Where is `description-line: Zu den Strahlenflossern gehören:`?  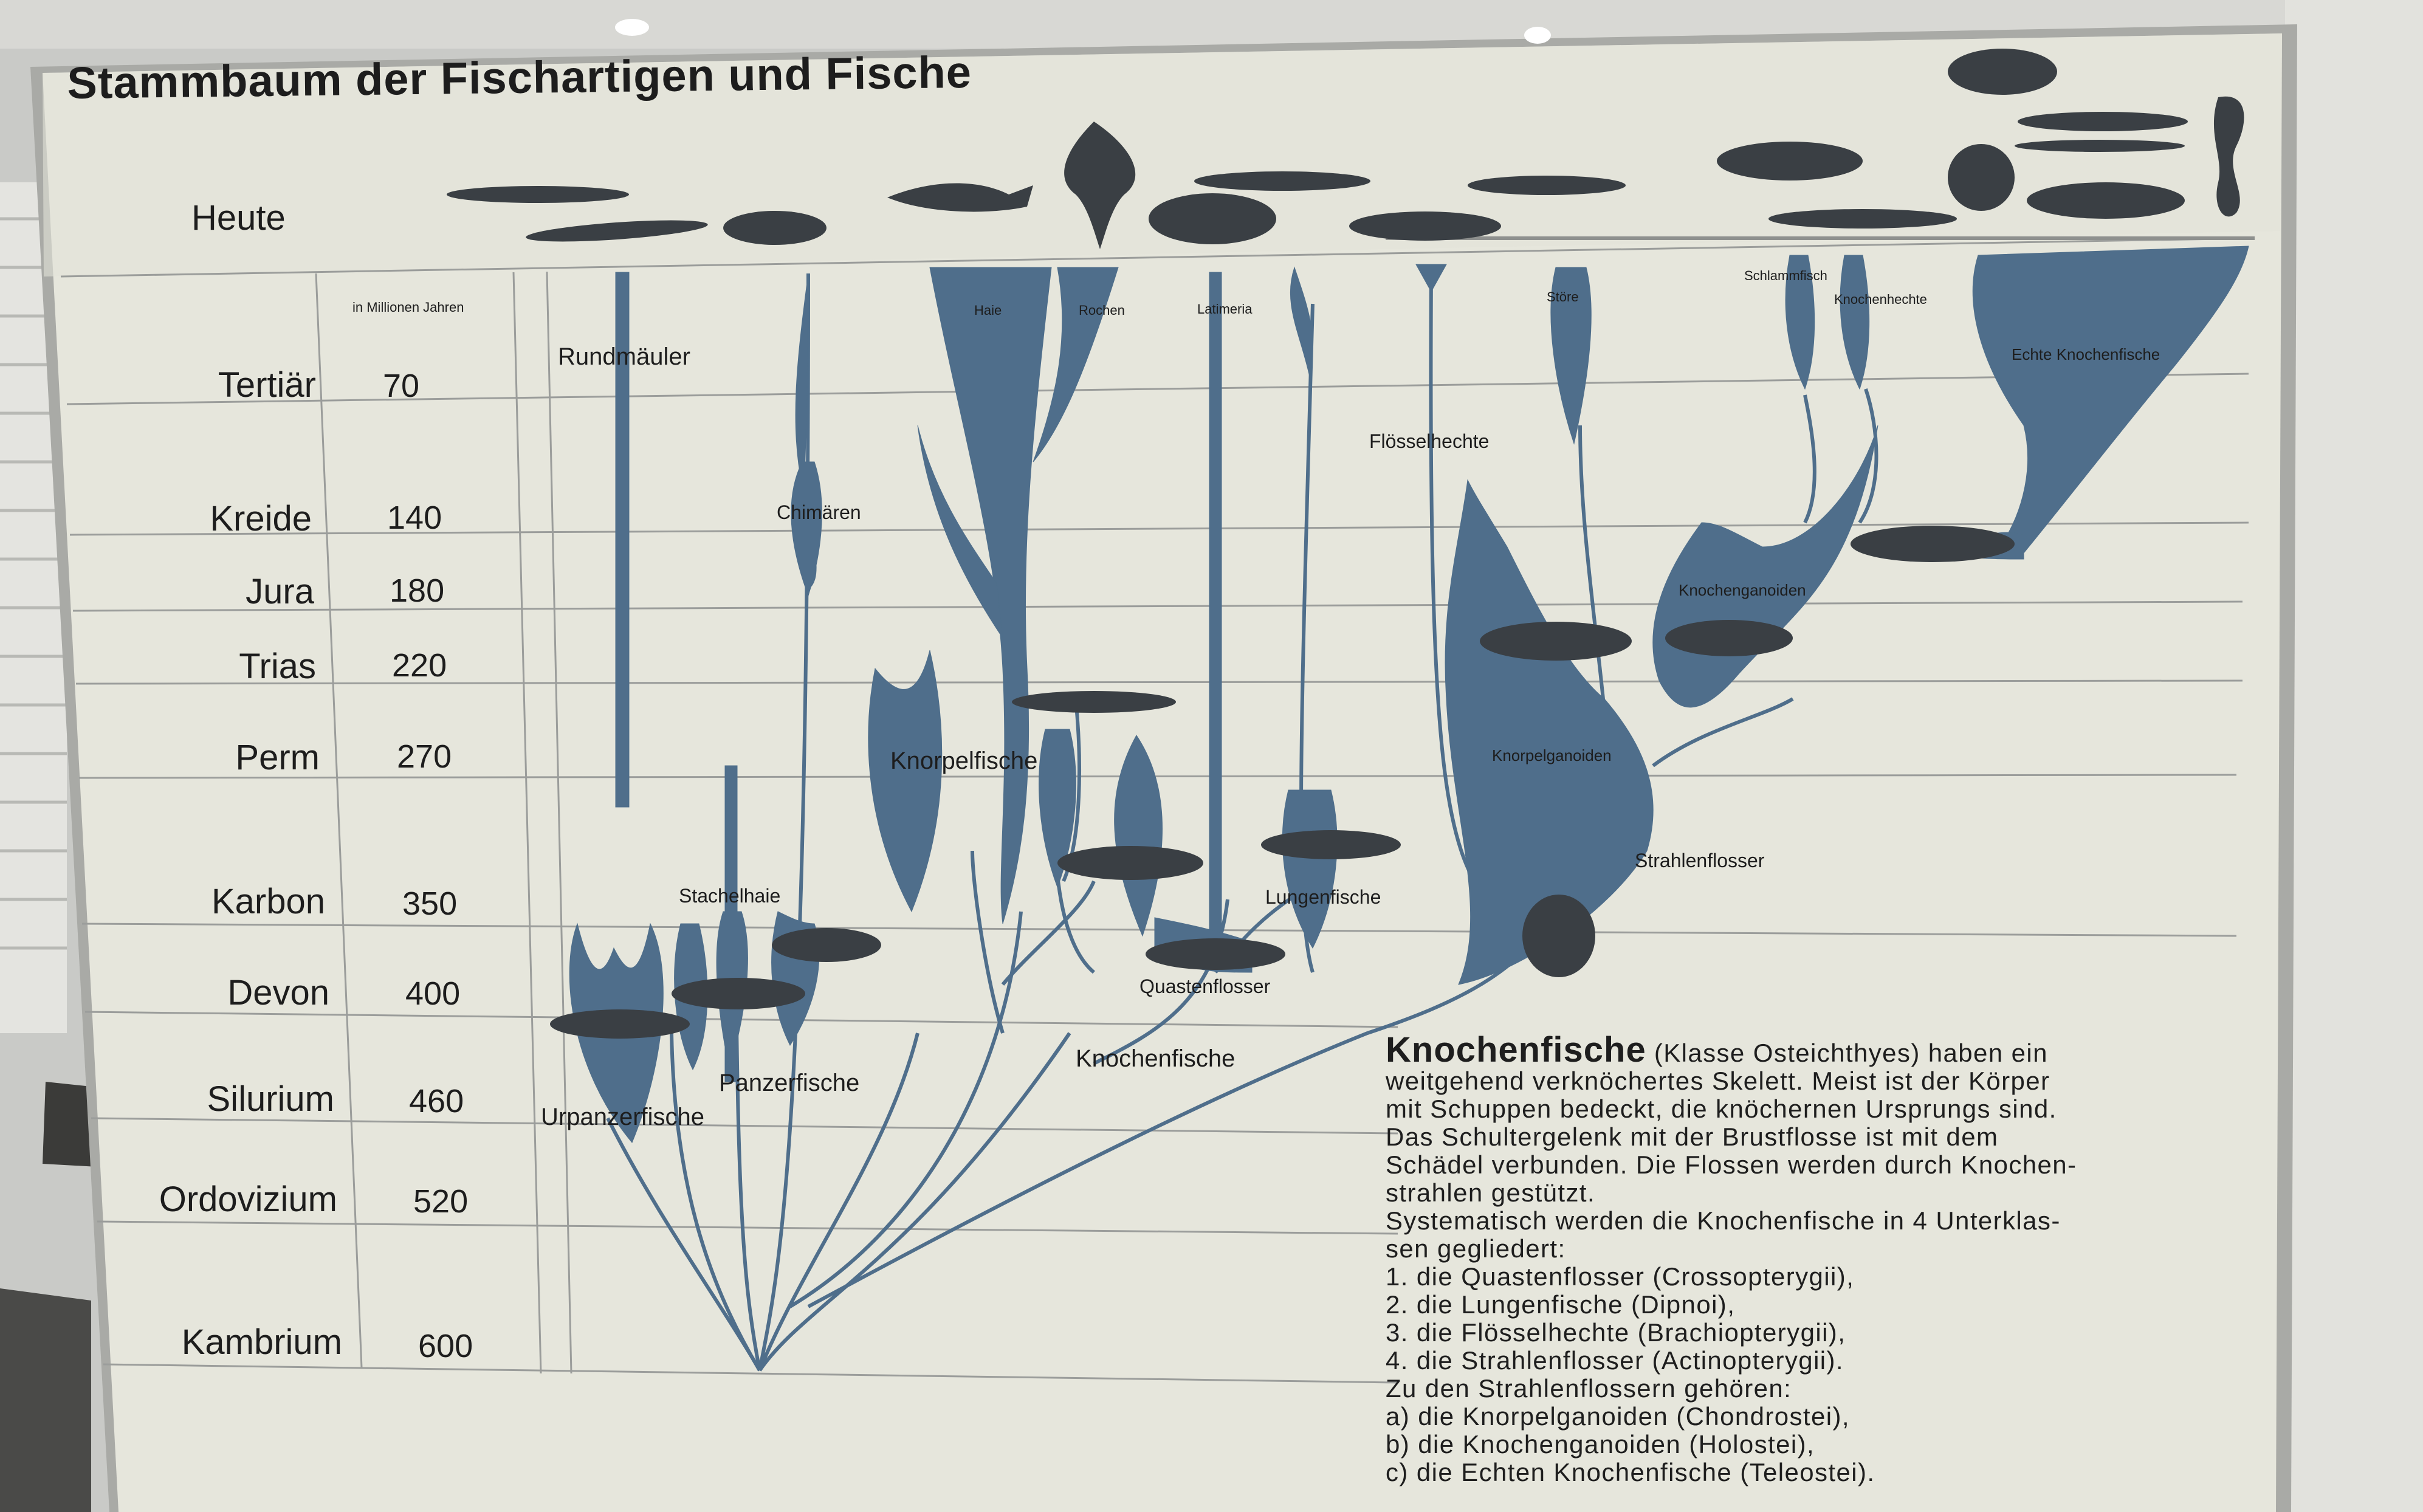 description-line: Zu den Strahlenflossern gehören: is located at coordinates (1589, 1388).